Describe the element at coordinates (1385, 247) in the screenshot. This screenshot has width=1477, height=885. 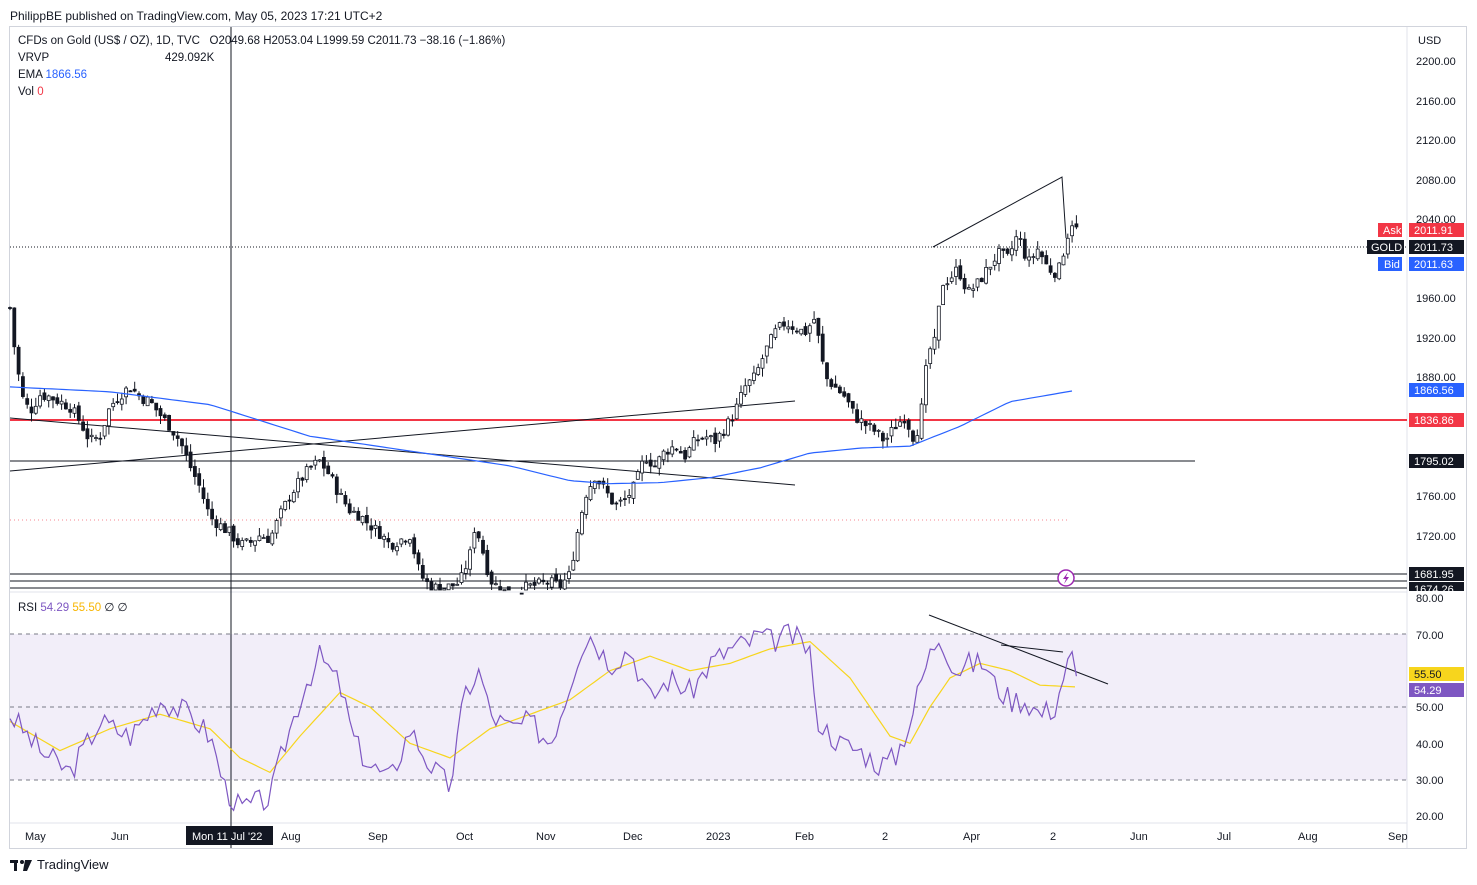
I see `gold-label-box` at that location.